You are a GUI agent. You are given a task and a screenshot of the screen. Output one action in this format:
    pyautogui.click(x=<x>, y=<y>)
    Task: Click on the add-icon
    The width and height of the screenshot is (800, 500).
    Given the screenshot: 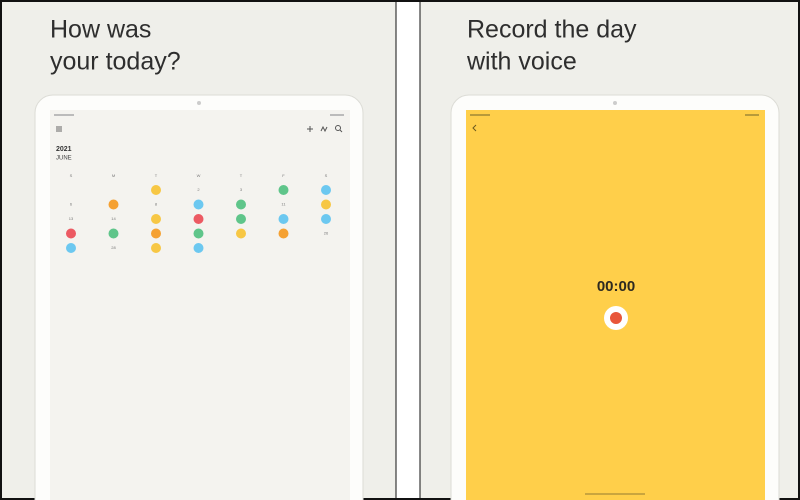 What is the action you would take?
    pyautogui.click(x=310, y=129)
    